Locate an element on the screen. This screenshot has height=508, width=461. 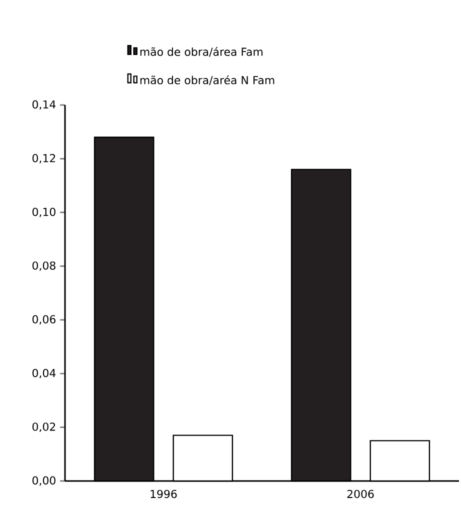
y-tick-label: 0,08 is located at coordinates (44, 266).